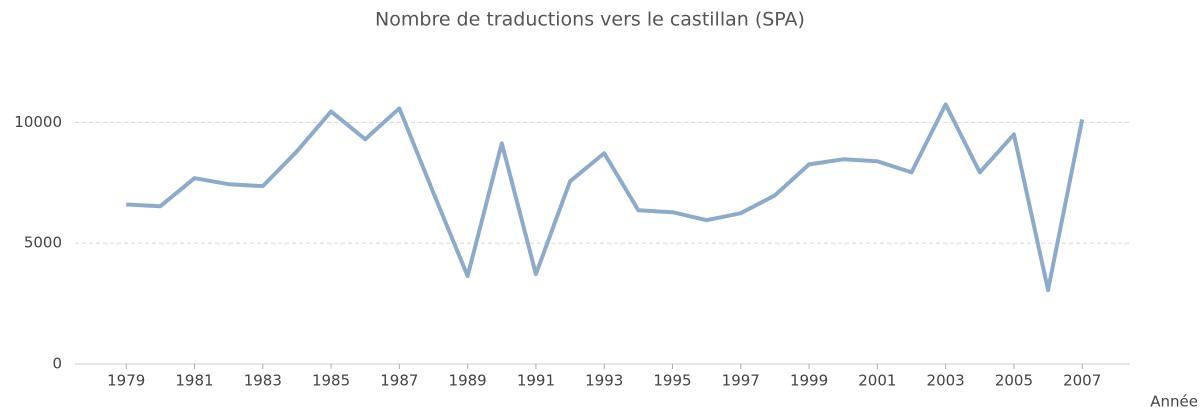 The width and height of the screenshot is (1203, 412). I want to click on x-tick-label: 2007, so click(1082, 381).